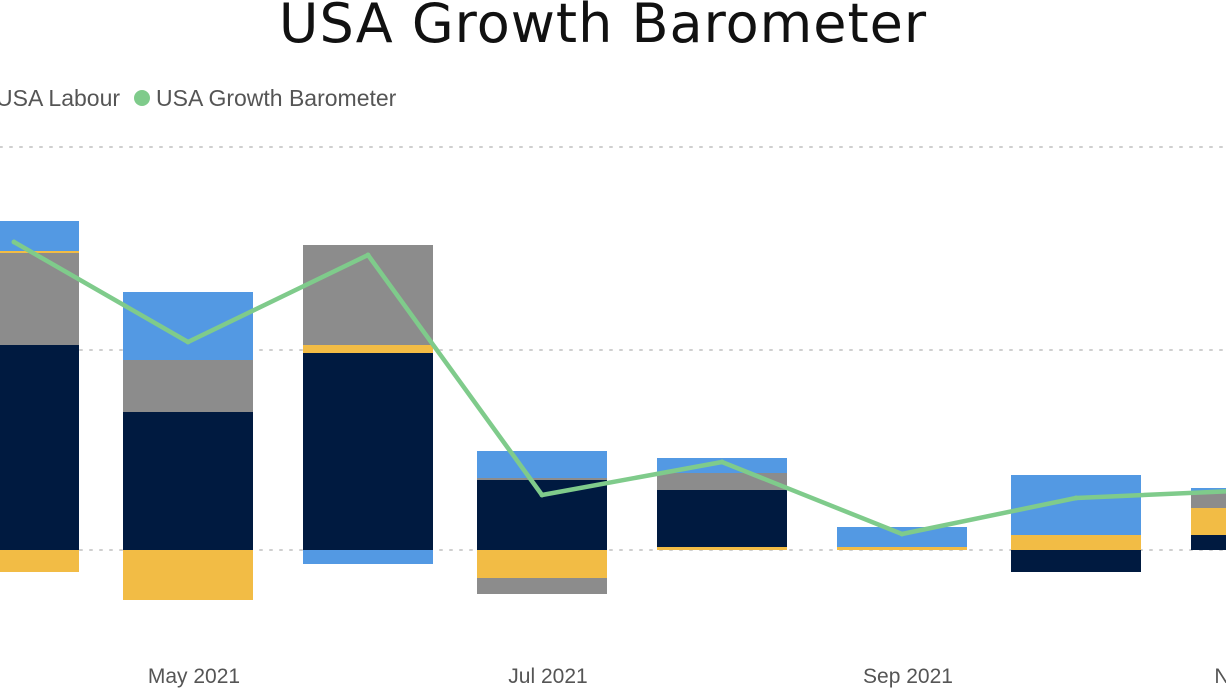  Describe the element at coordinates (603, 27) in the screenshot. I see `chart-title: USA Growth Barometer` at that location.